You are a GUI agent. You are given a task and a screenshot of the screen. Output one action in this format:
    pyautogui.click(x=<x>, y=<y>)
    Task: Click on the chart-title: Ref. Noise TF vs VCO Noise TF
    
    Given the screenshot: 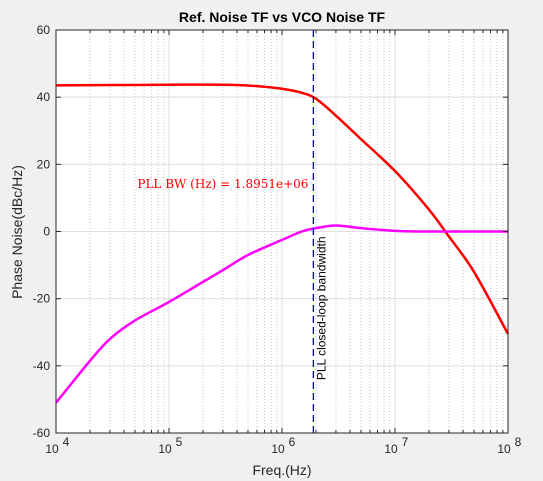 What is the action you would take?
    pyautogui.click(x=282, y=17)
    